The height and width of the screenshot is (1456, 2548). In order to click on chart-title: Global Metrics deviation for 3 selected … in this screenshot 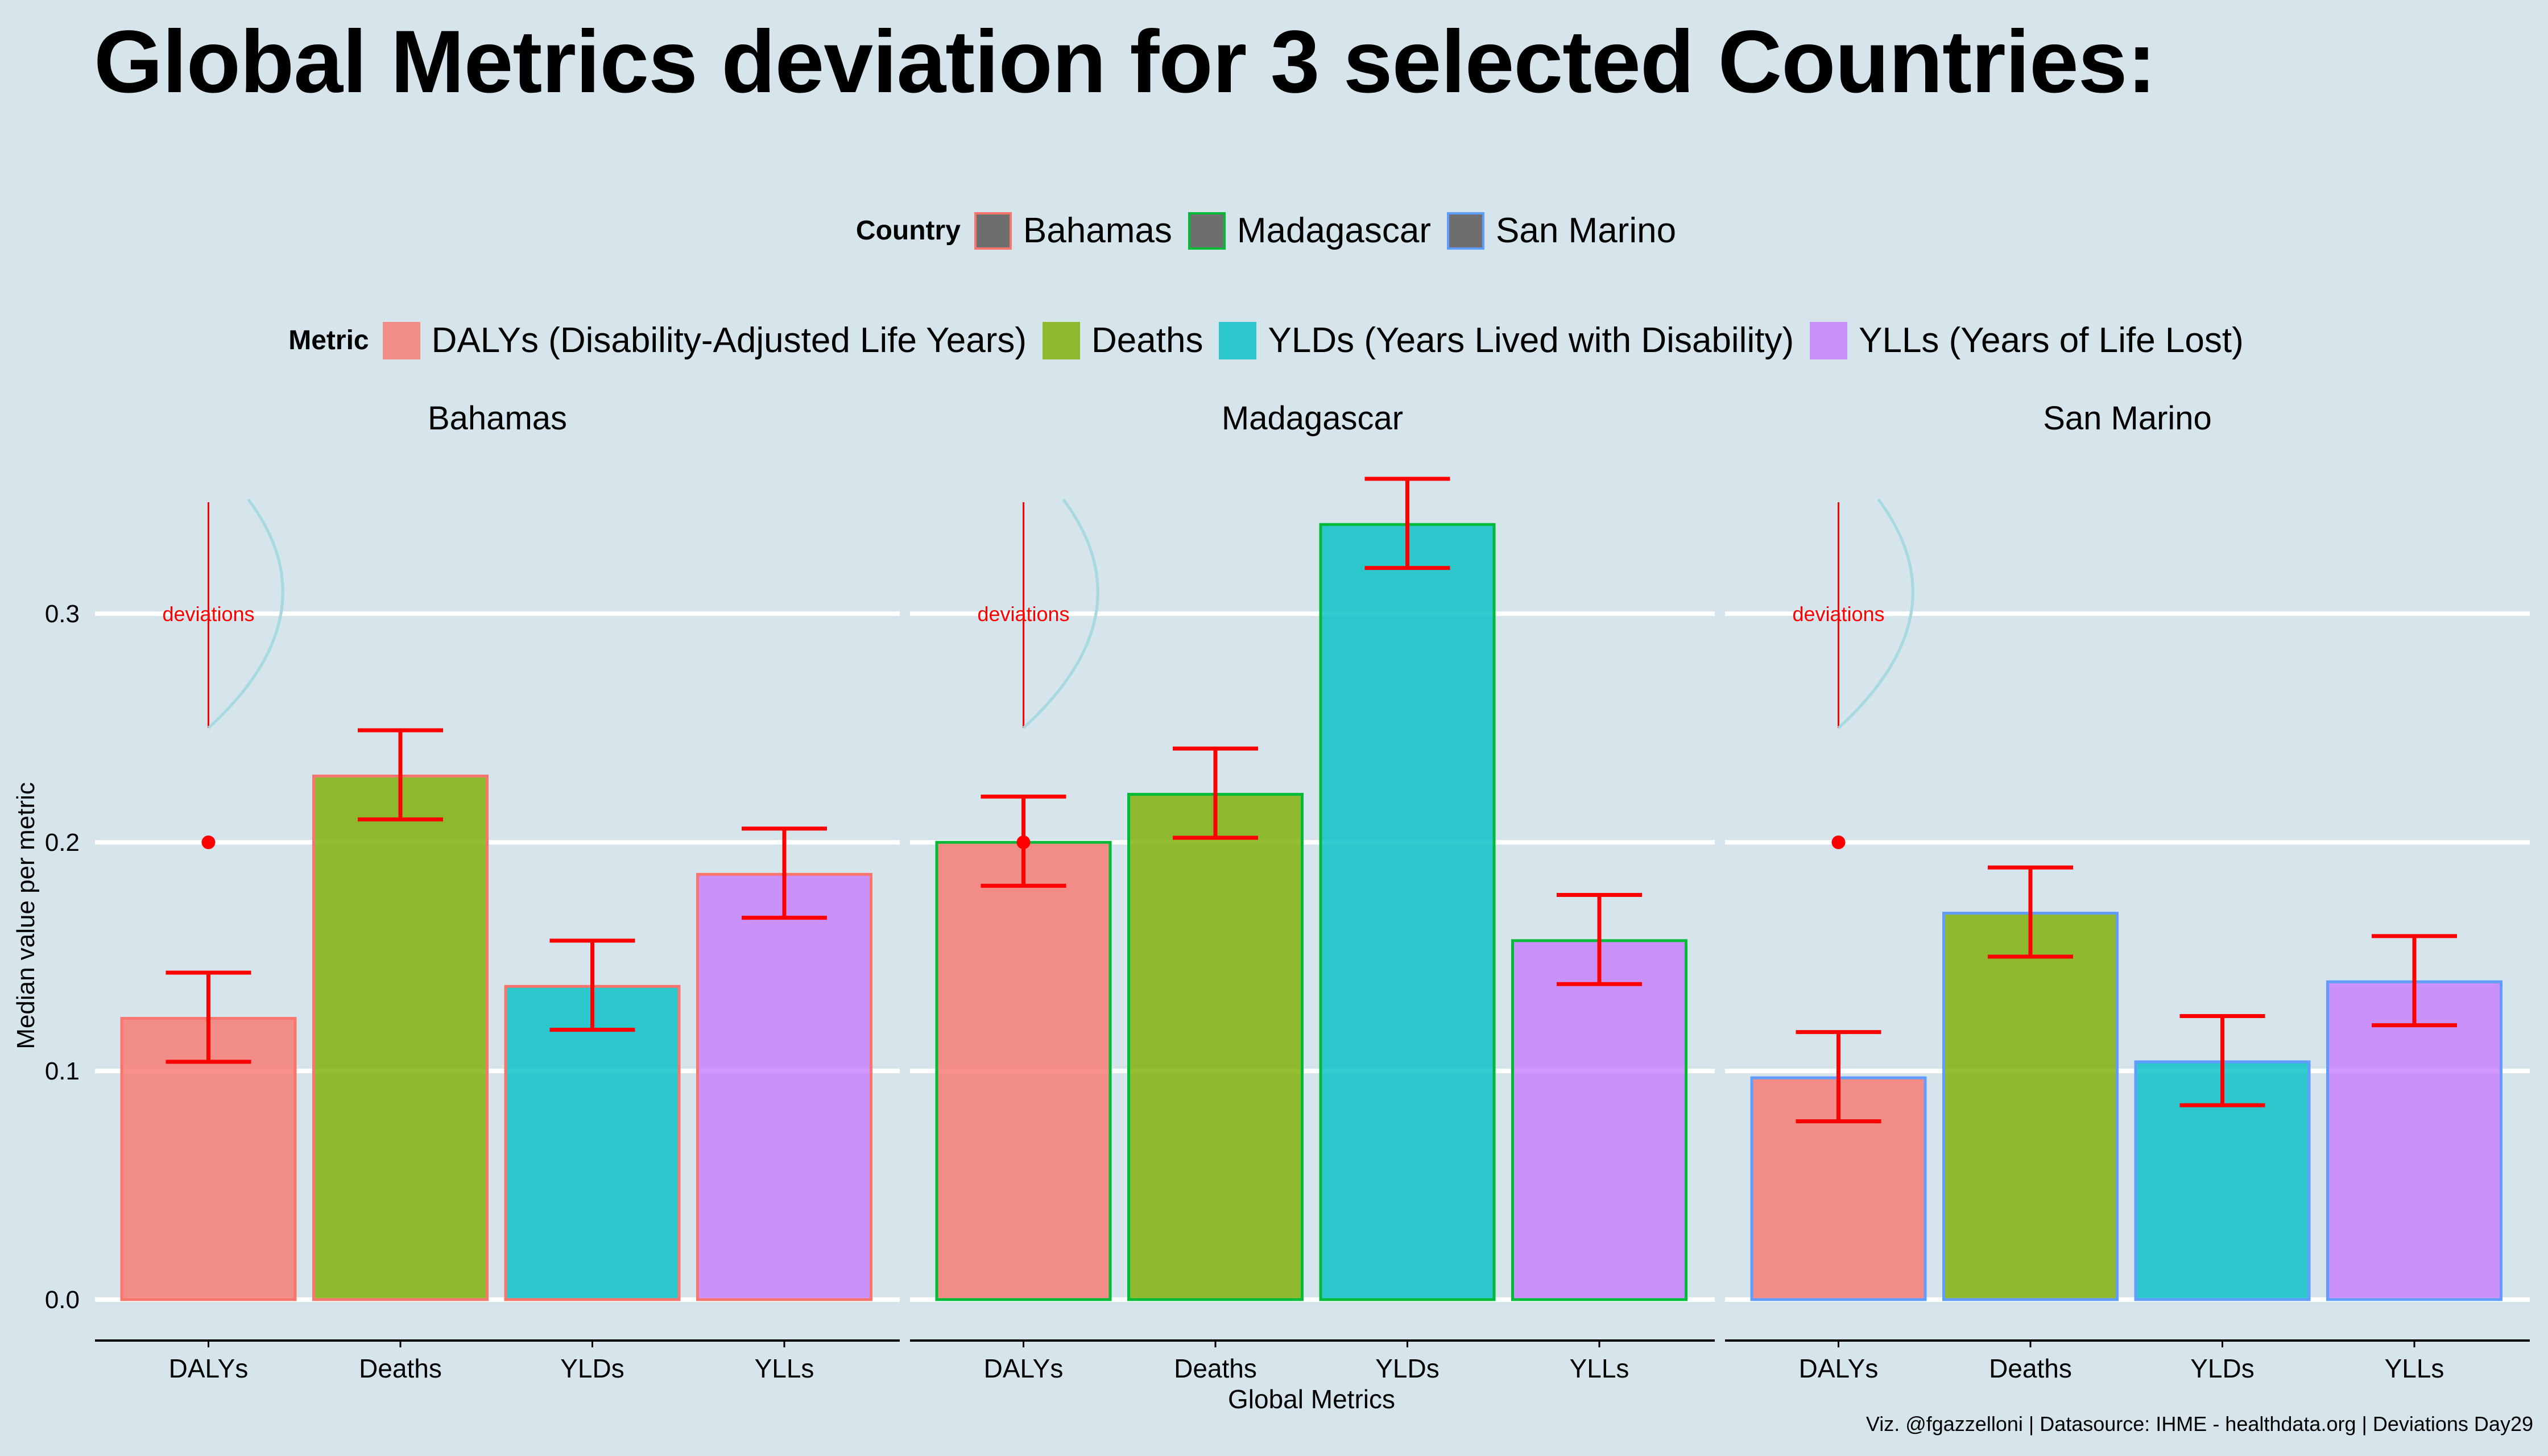, I will do `click(1125, 62)`.